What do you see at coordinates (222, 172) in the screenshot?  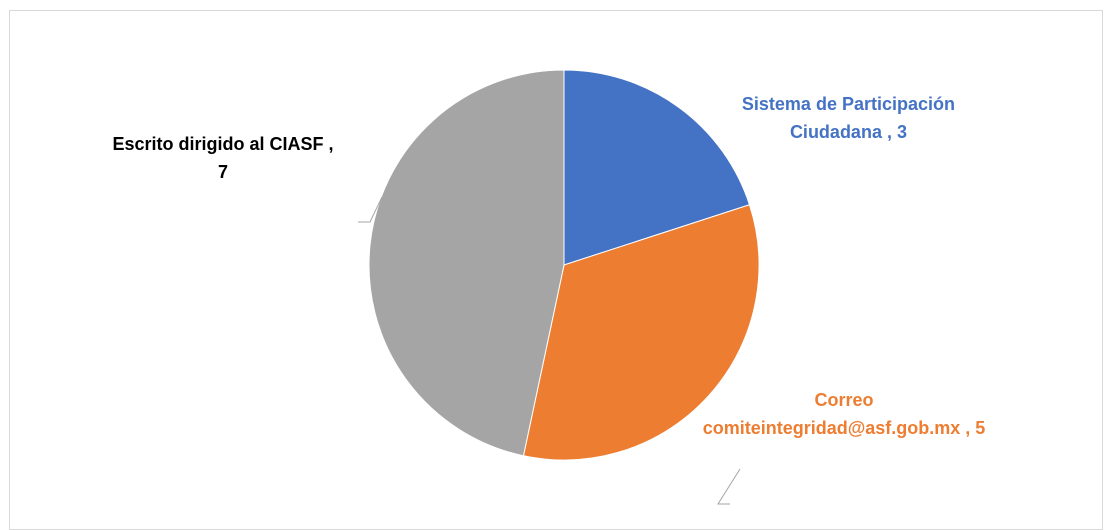 I see `slice-label-line: 7` at bounding box center [222, 172].